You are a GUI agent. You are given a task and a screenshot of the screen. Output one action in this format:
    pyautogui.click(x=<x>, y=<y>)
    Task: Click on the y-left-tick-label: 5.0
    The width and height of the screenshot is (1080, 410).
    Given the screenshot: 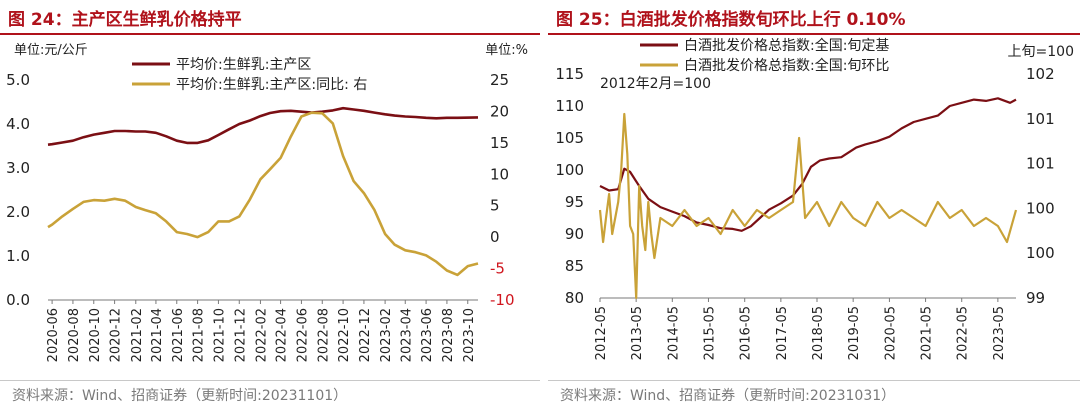 What is the action you would take?
    pyautogui.click(x=18, y=80)
    